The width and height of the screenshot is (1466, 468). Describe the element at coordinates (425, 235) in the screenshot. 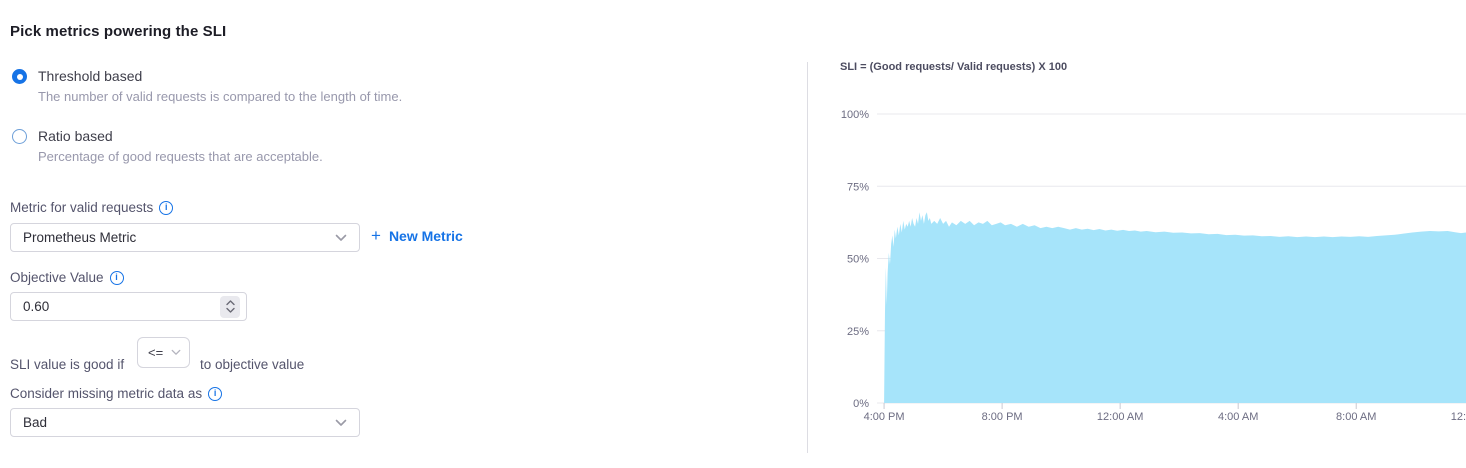

I see `new-metric-button-label: New Metric` at that location.